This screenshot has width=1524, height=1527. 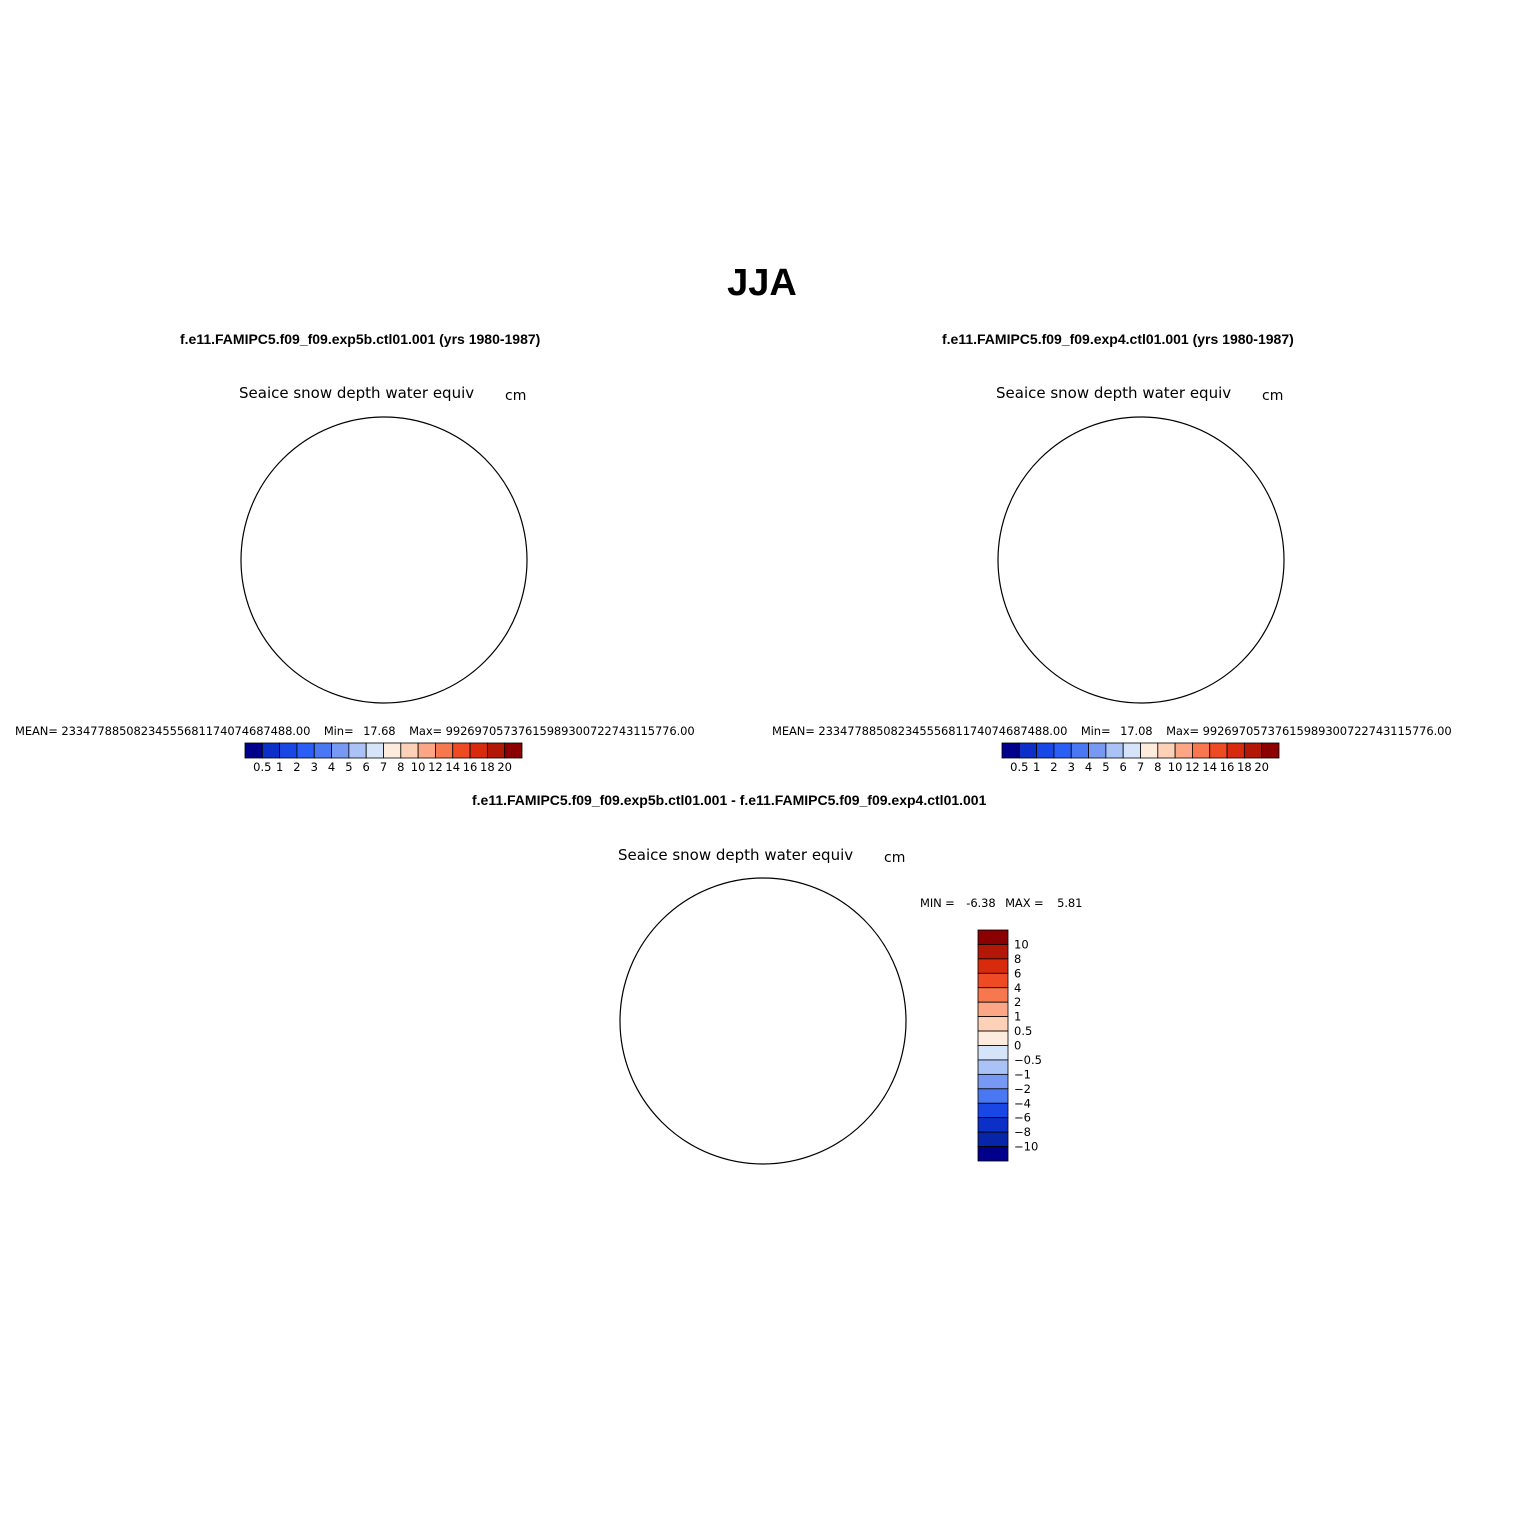 I want to click on panel3-colorbar-tick-label: −10, so click(x=1026, y=1147).